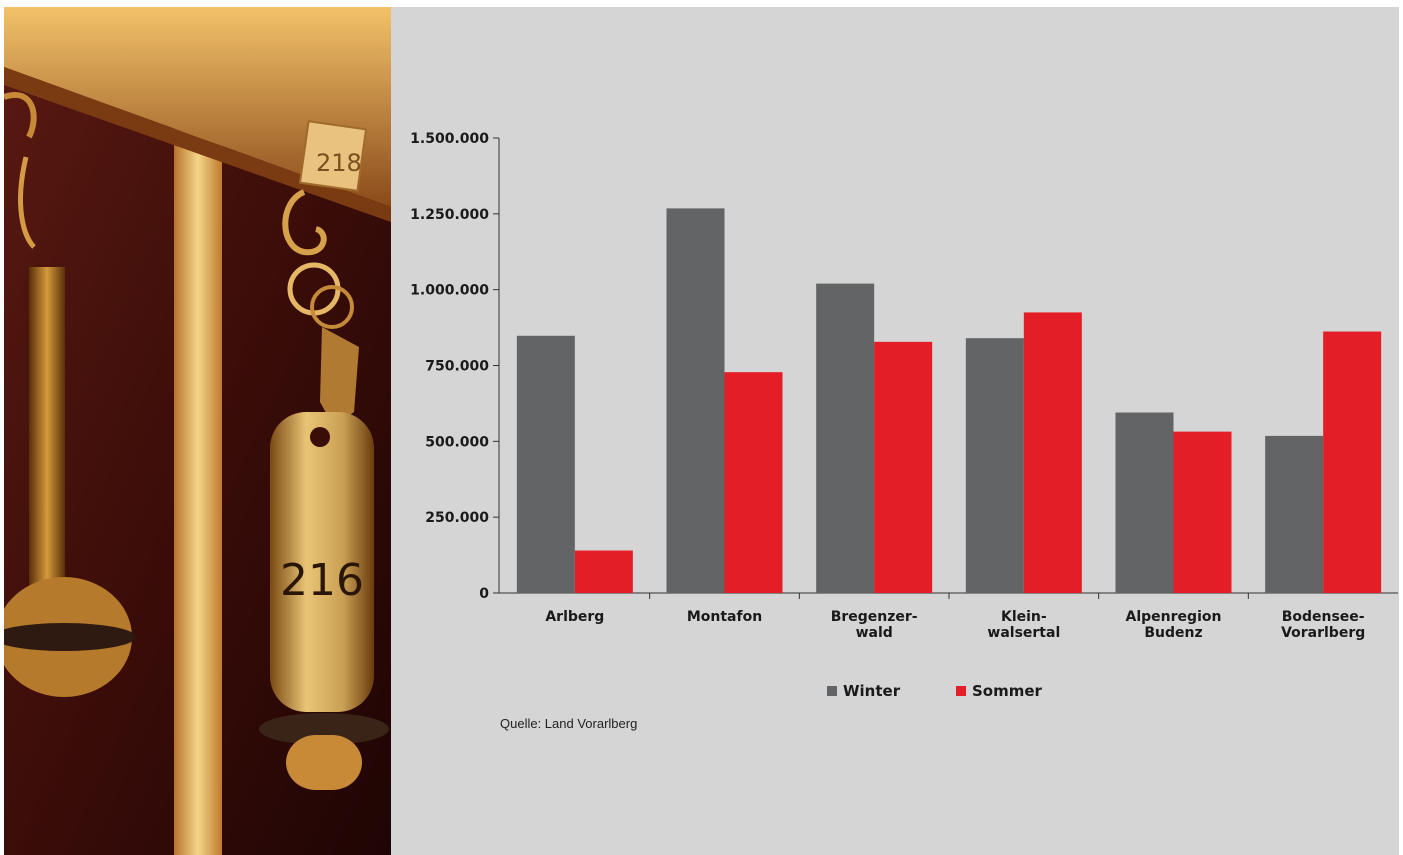  I want to click on x-category-label: Bregenzer-, so click(874, 617).